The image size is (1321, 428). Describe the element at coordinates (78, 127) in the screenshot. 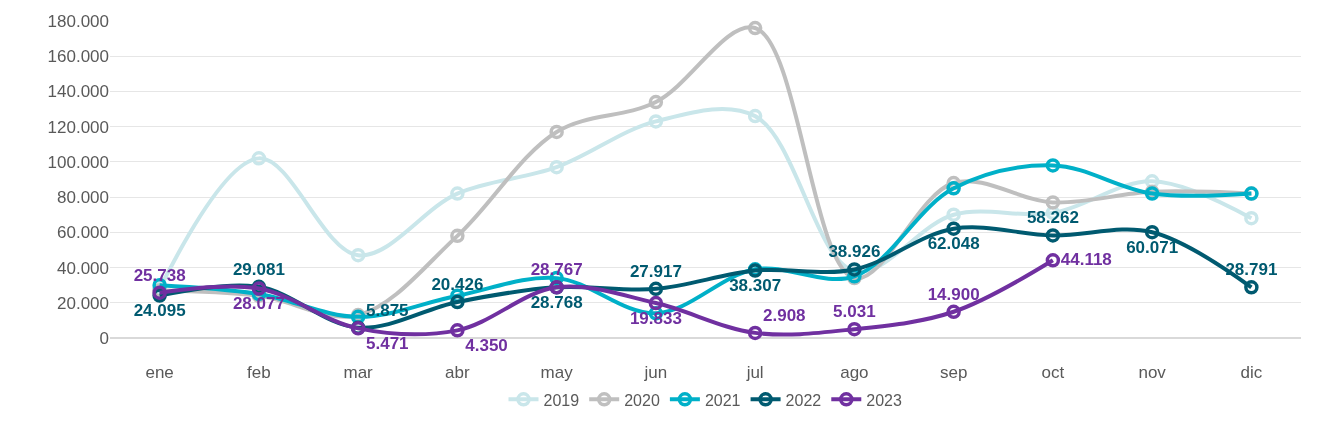

I see `y-tick-label: 120.000` at that location.